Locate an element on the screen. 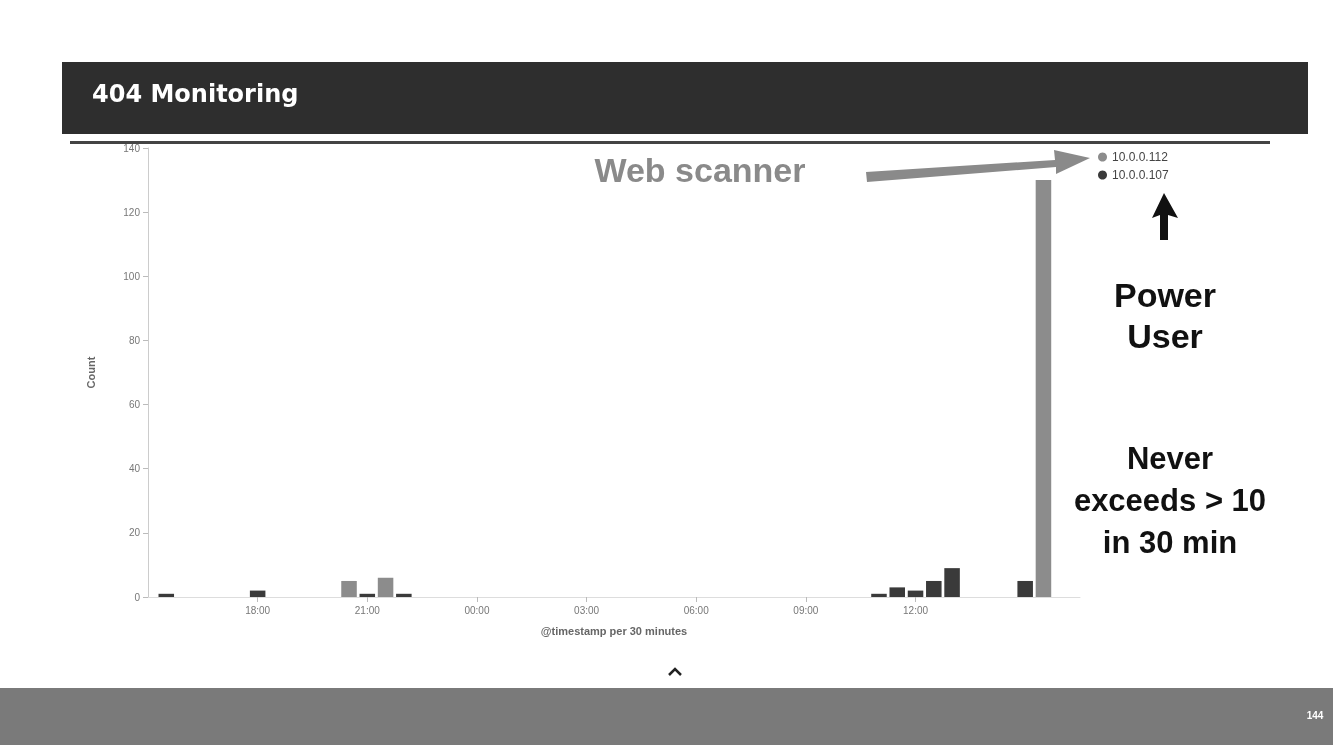 The width and height of the screenshot is (1333, 745). x-axis-title: @timestamp per 30 minutes is located at coordinates (614, 630).